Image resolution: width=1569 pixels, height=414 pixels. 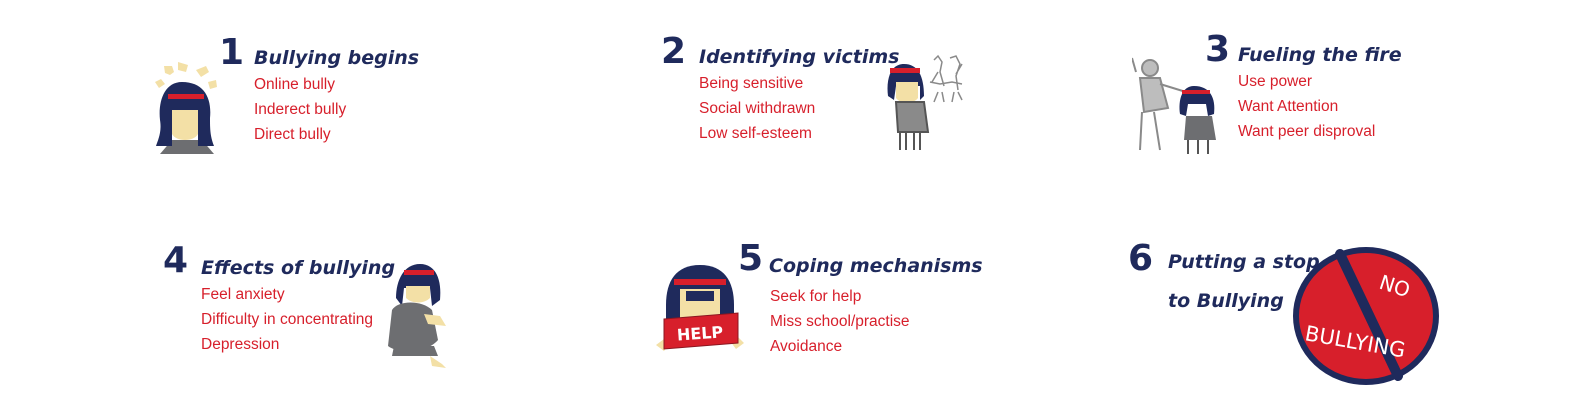 What do you see at coordinates (1141, 258) in the screenshot?
I see `step-number: 6` at bounding box center [1141, 258].